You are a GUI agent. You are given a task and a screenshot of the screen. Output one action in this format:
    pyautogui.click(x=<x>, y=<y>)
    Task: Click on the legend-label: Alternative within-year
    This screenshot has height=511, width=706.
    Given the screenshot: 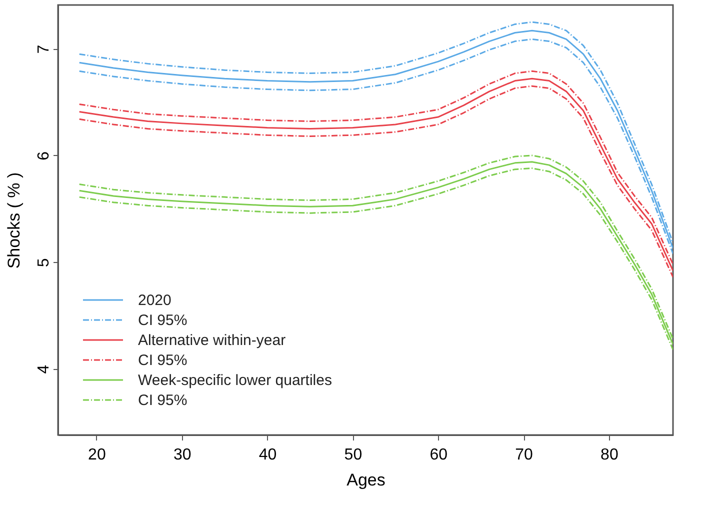 What is the action you would take?
    pyautogui.click(x=212, y=340)
    